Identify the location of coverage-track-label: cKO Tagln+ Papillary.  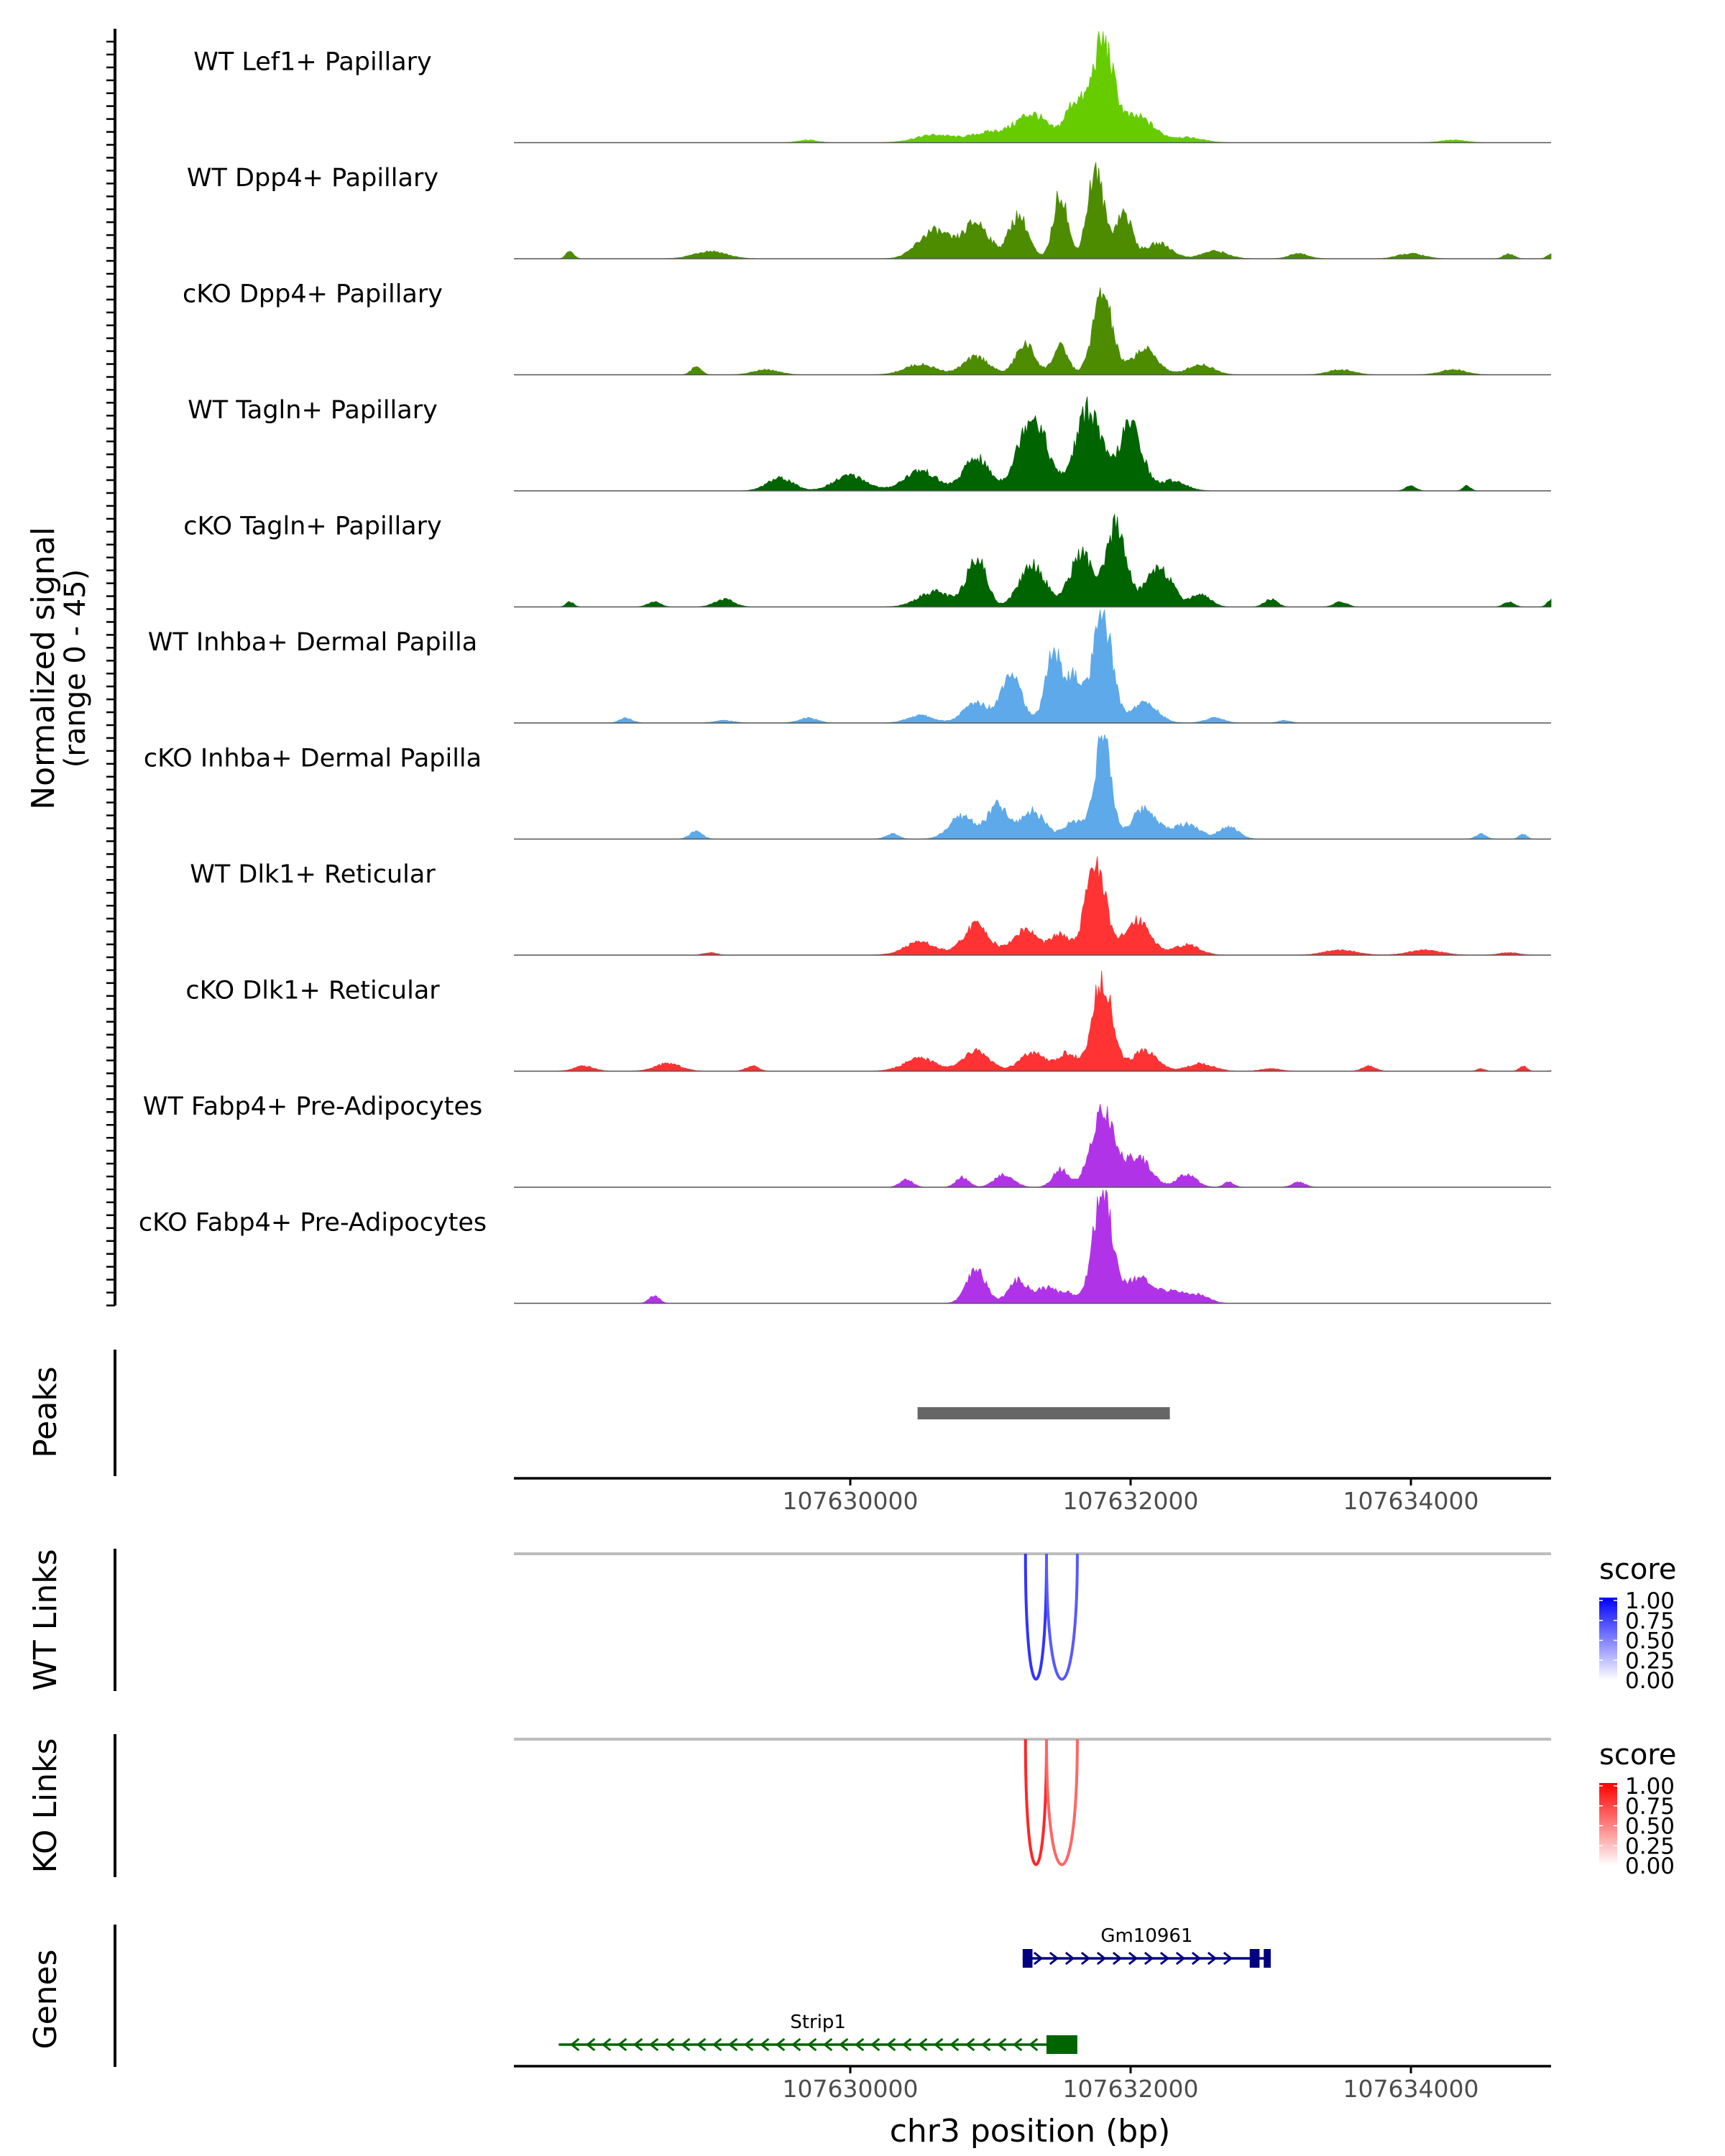
(312, 526).